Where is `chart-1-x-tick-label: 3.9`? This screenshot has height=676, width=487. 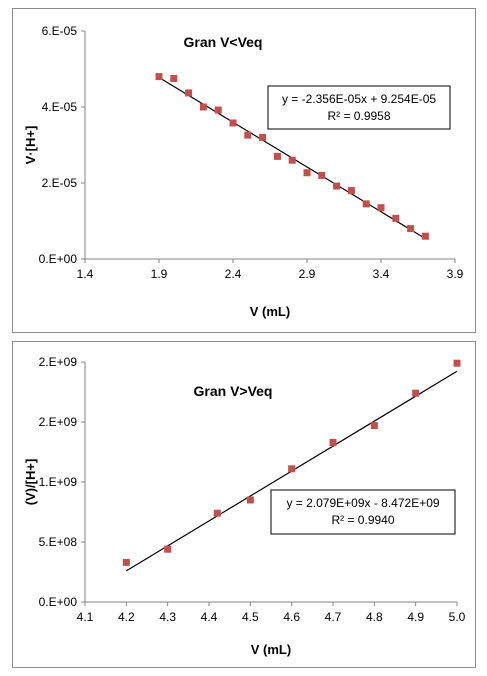
chart-1-x-tick-label: 3.9 is located at coordinates (455, 274).